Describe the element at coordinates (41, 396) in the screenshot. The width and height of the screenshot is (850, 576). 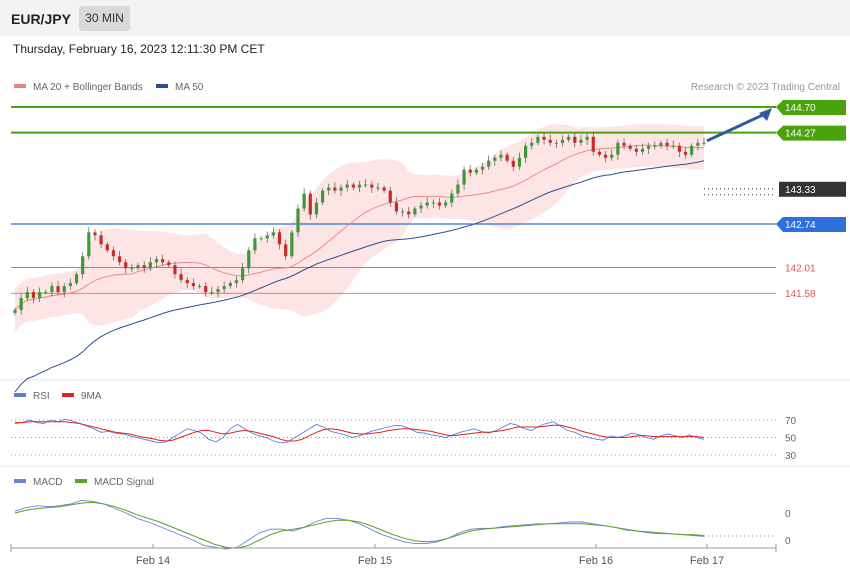
I see `legend-label-rsi: RSI` at that location.